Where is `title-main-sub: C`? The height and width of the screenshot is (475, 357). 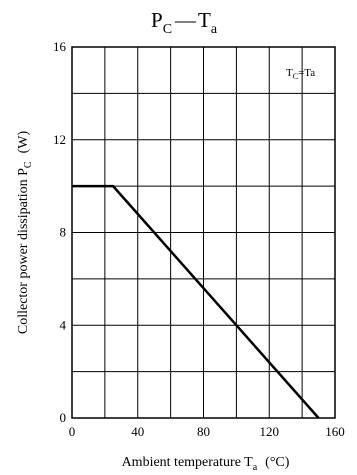 title-main-sub: C is located at coordinates (167, 29).